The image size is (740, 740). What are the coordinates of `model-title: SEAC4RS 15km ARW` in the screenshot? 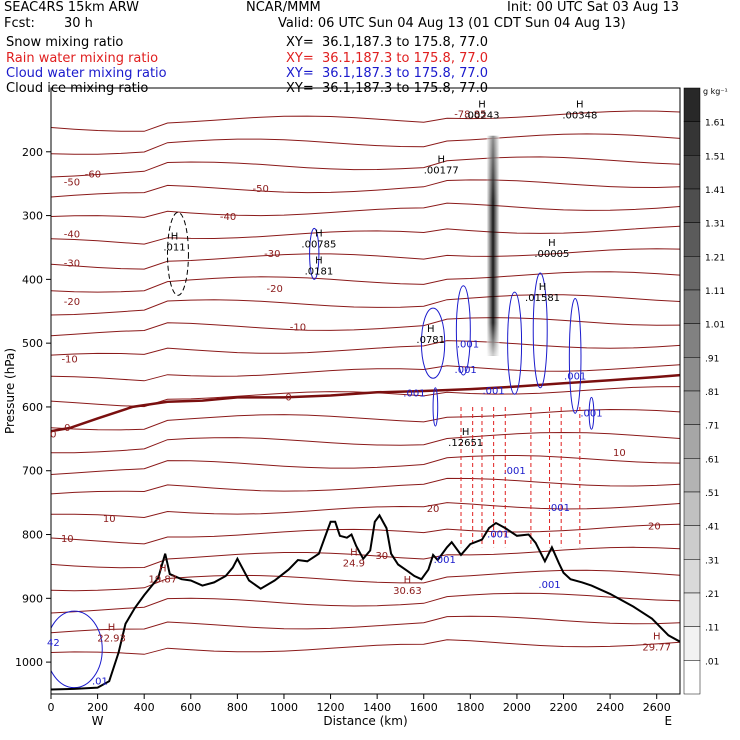 It's located at (72, 7).